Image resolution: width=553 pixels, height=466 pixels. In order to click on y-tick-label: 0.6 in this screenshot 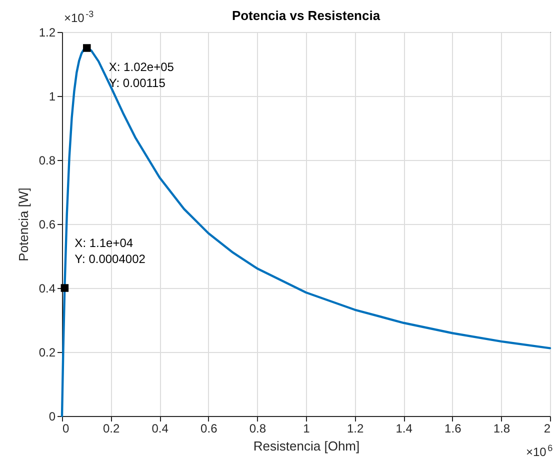, I will do `click(47, 225)`.